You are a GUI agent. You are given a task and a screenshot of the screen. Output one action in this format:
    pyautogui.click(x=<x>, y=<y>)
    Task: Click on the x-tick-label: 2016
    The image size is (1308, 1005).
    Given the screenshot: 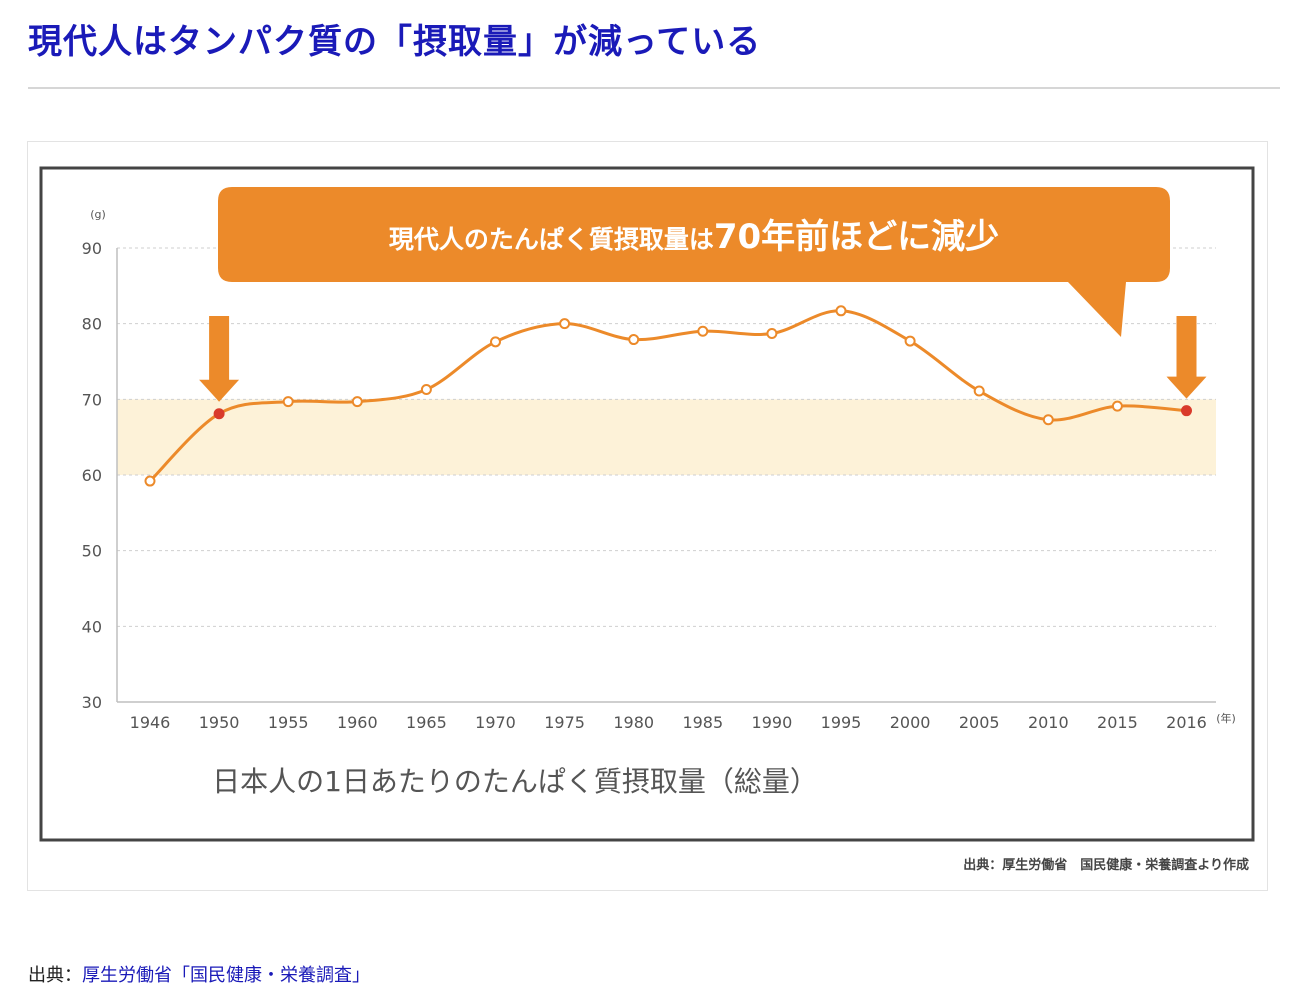 What is the action you would take?
    pyautogui.click(x=1186, y=722)
    